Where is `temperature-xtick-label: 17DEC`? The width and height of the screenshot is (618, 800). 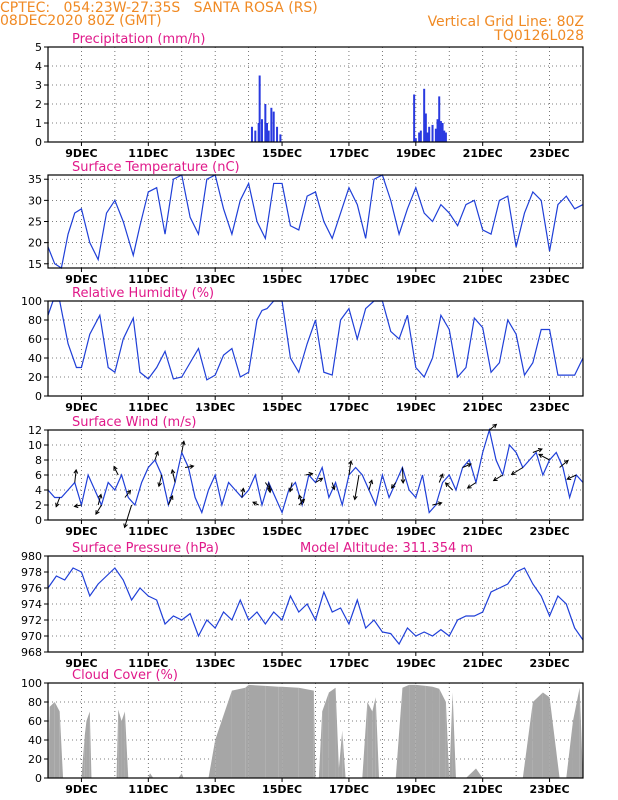 temperature-xtick-label: 17DEC is located at coordinates (349, 279).